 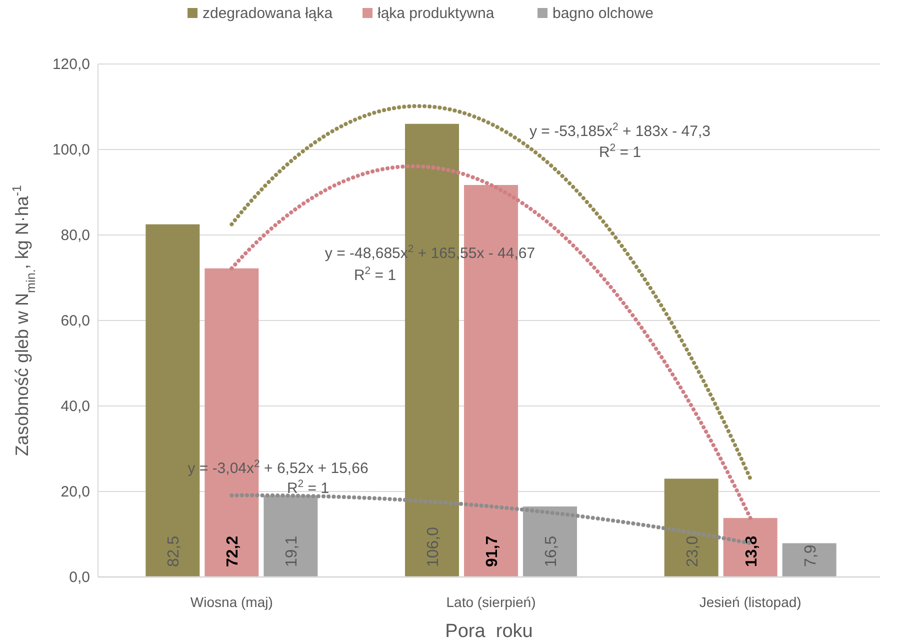 What do you see at coordinates (75, 492) in the screenshot?
I see `y-tick-label: 20,0` at bounding box center [75, 492].